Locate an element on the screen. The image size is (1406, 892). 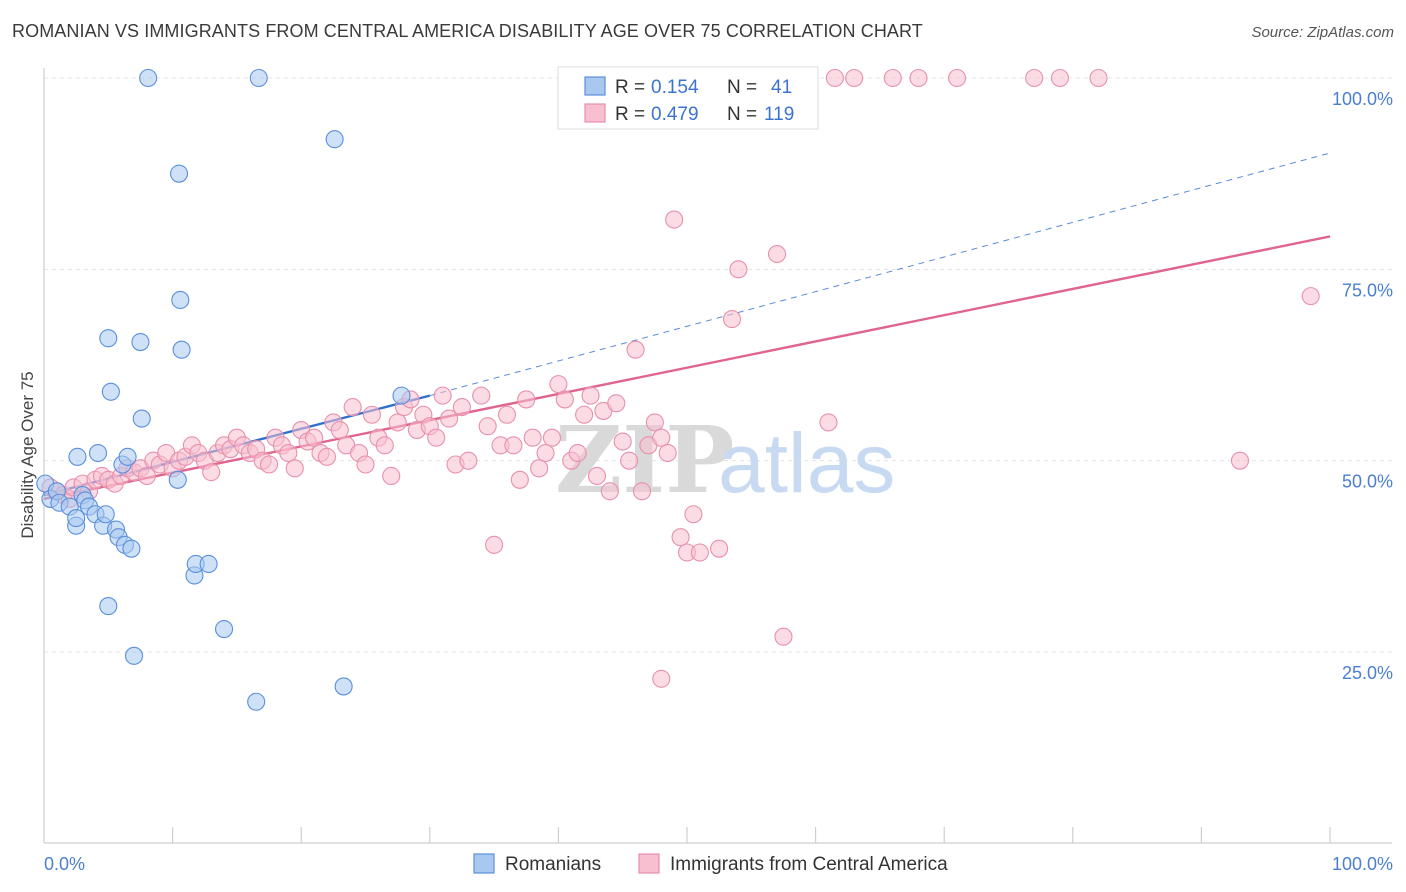
x-tick-label-100: 100.0% is located at coordinates (1362, 864).